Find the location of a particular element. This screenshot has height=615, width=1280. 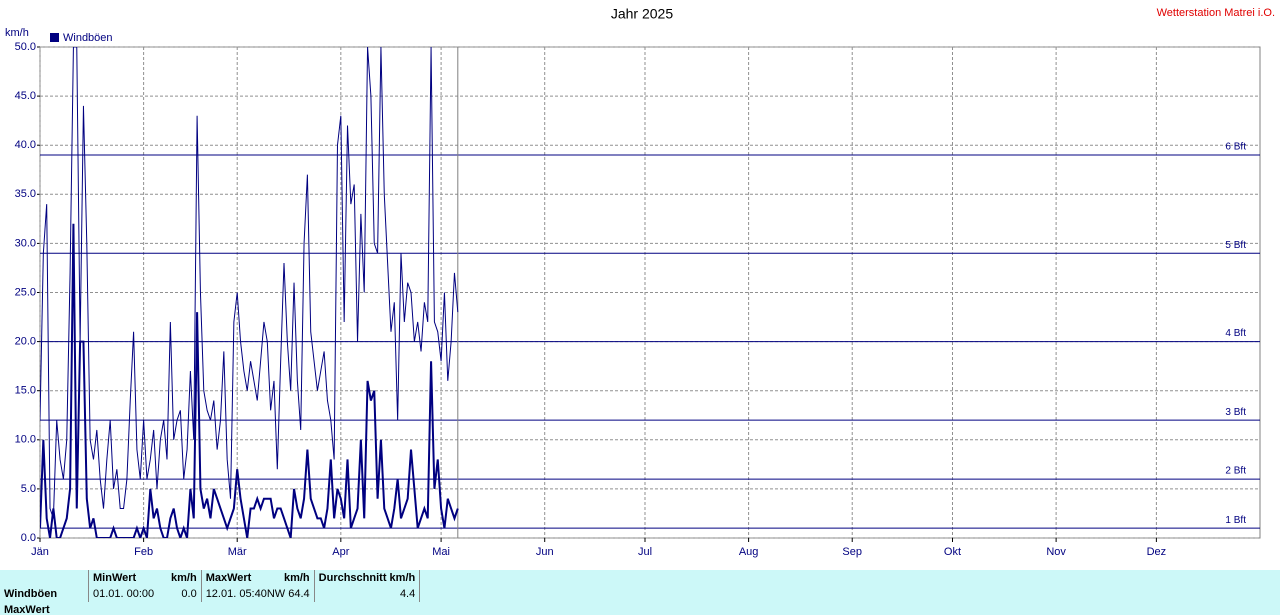

beaufort-label: 3 Bft is located at coordinates (1235, 412).